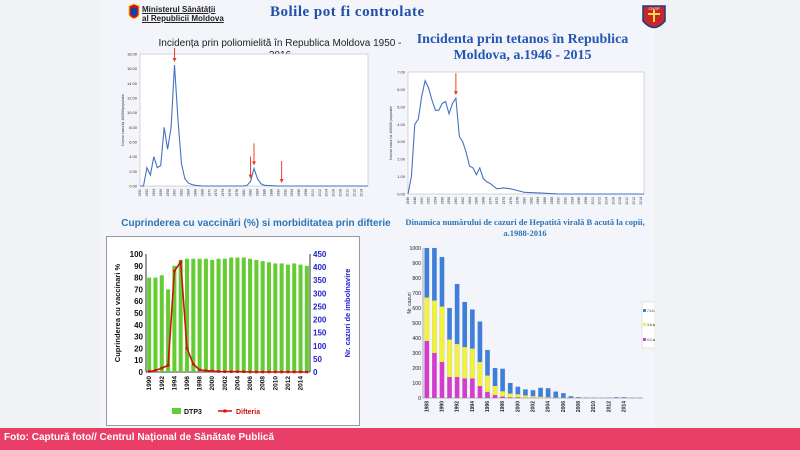 Image resolution: width=800 pixels, height=450 pixels. I want to click on x-tick-label: 1964, so click(470, 201).